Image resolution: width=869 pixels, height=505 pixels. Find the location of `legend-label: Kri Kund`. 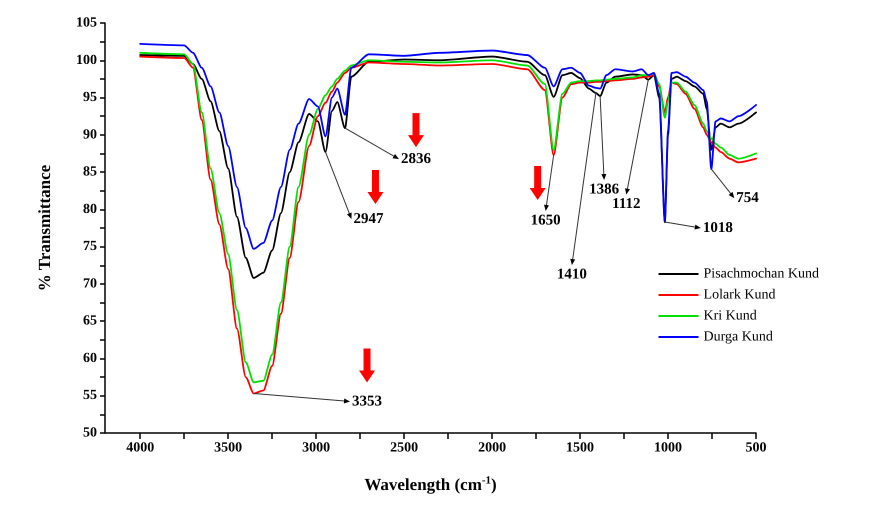

legend-label: Kri Kund is located at coordinates (730, 316).